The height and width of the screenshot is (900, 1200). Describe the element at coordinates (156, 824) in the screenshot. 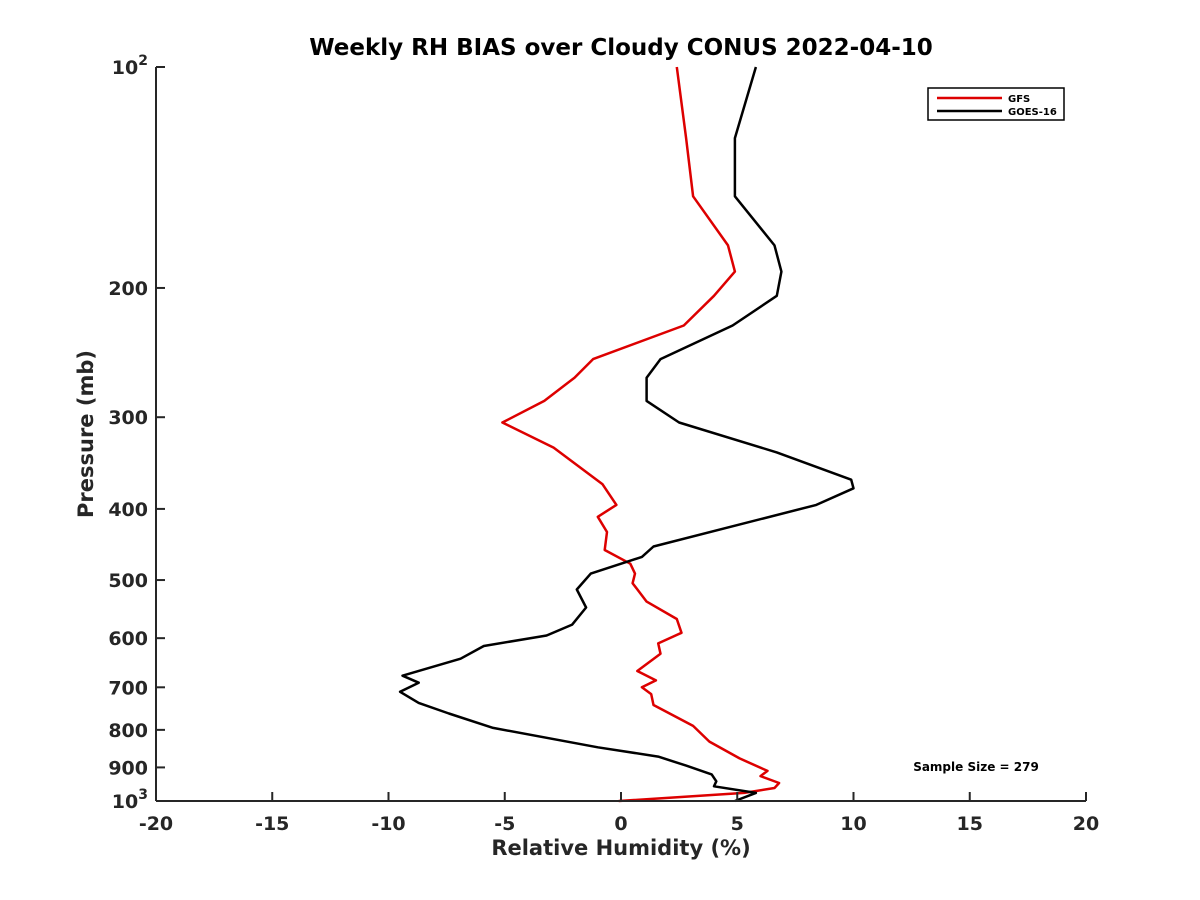

I see `x-tick-label: -20` at that location.